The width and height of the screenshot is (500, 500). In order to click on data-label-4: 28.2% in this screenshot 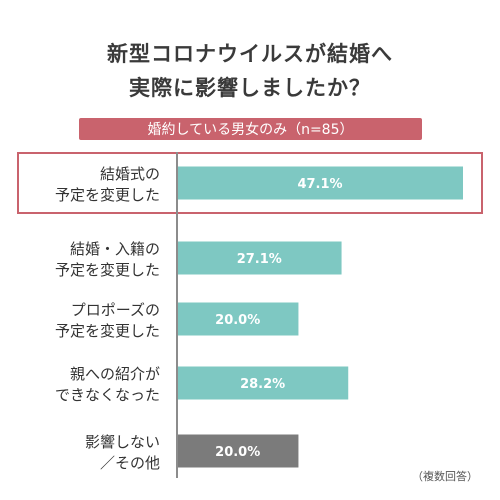, I will do `click(262, 384)`.